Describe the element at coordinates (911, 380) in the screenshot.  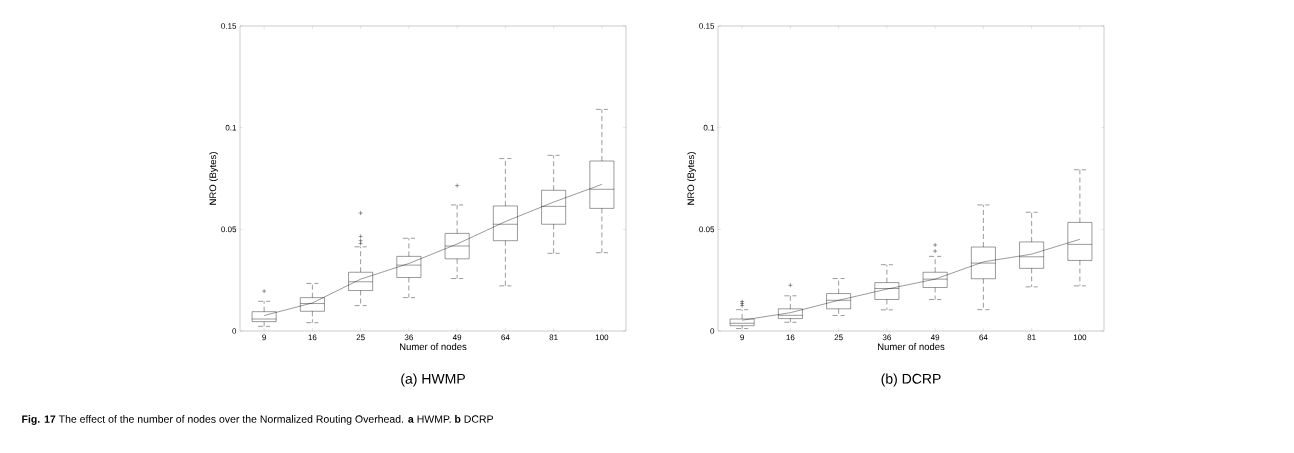
I see `text: (b) DCRP` at that location.